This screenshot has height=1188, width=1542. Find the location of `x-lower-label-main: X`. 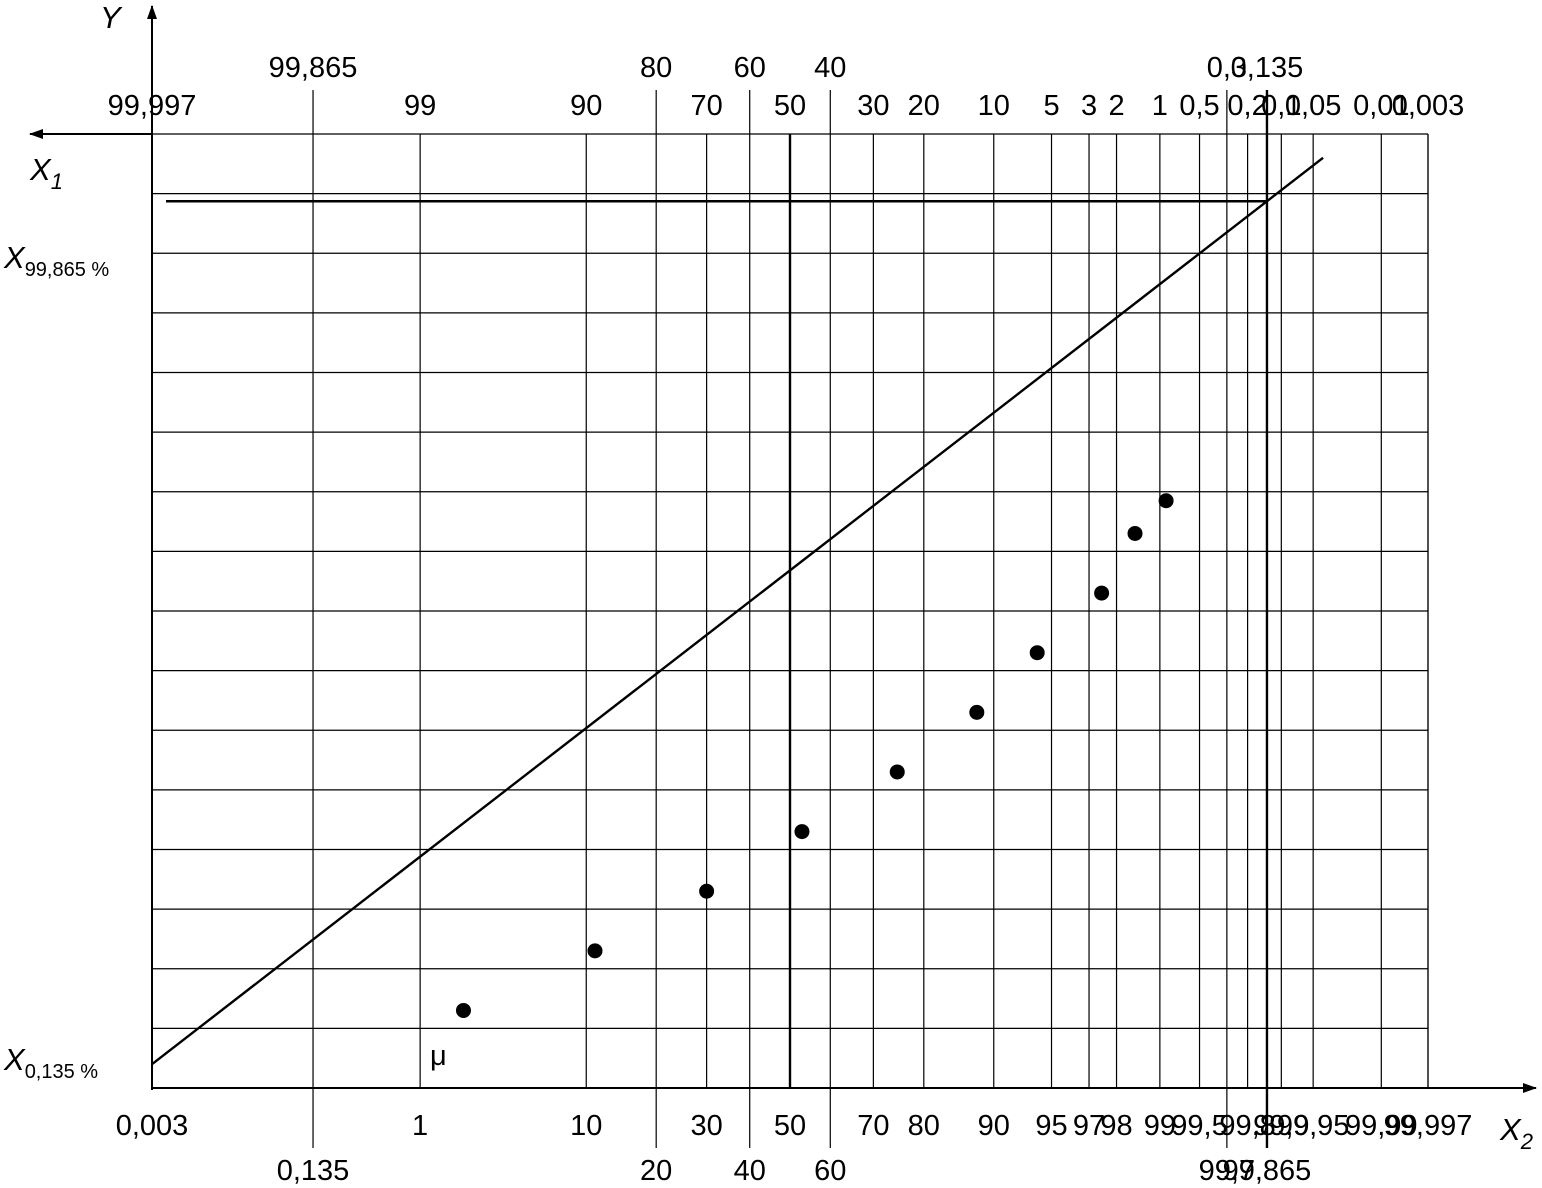

x-lower-label-main: X is located at coordinates (14, 1059).